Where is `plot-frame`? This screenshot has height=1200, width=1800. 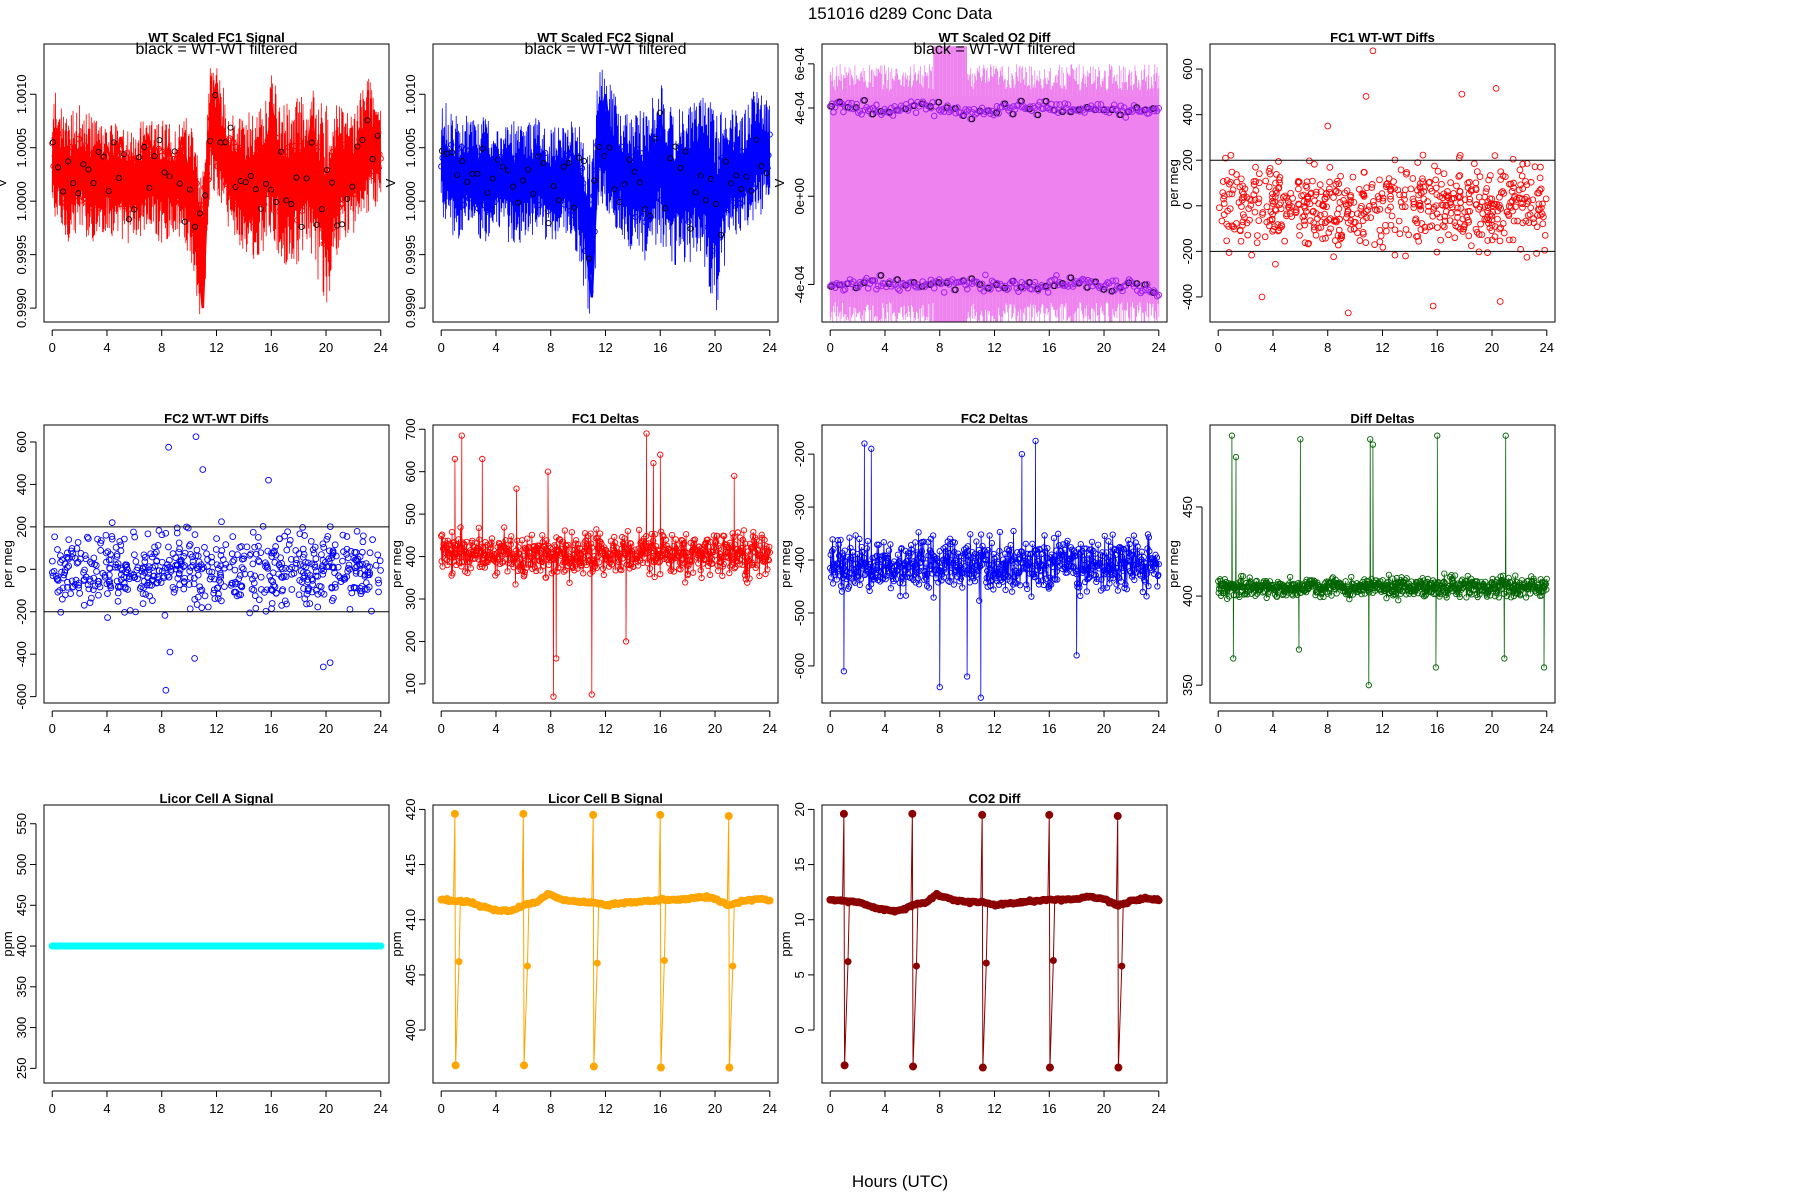 plot-frame is located at coordinates (216, 183).